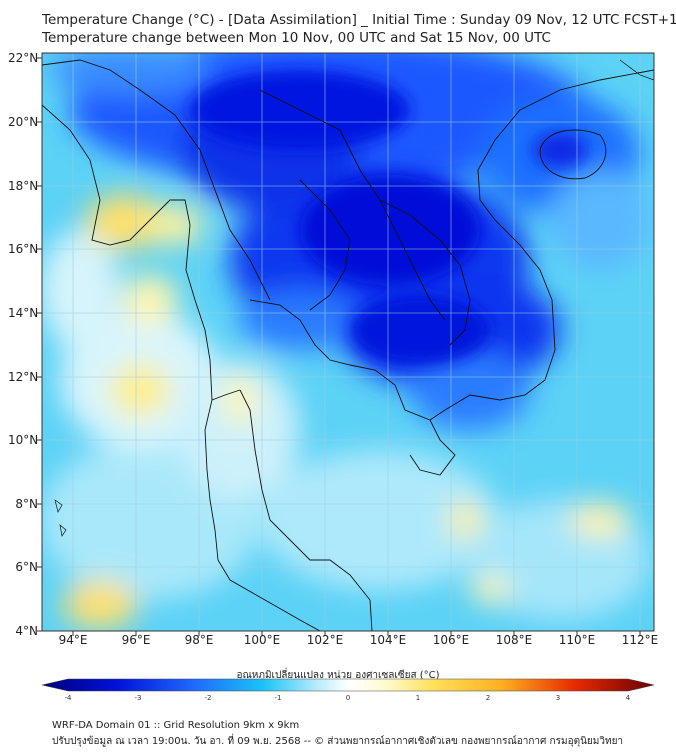 Image resolution: width=676 pixels, height=756 pixels. What do you see at coordinates (138, 698) in the screenshot?
I see `colorbar-tick: -3` at bounding box center [138, 698].